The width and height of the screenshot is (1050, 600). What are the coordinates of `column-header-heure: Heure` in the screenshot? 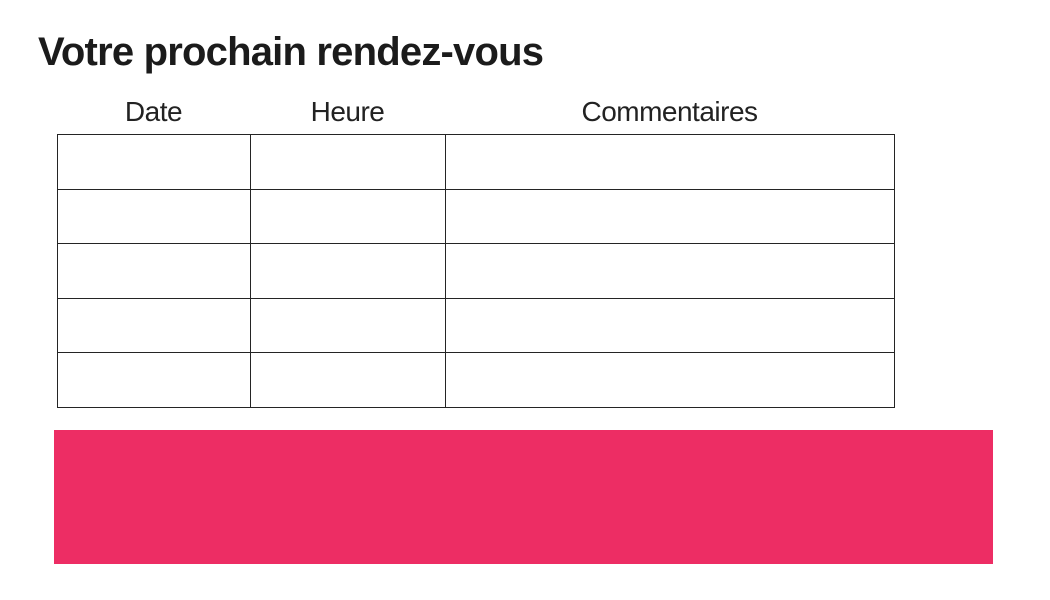 It's located at (347, 111).